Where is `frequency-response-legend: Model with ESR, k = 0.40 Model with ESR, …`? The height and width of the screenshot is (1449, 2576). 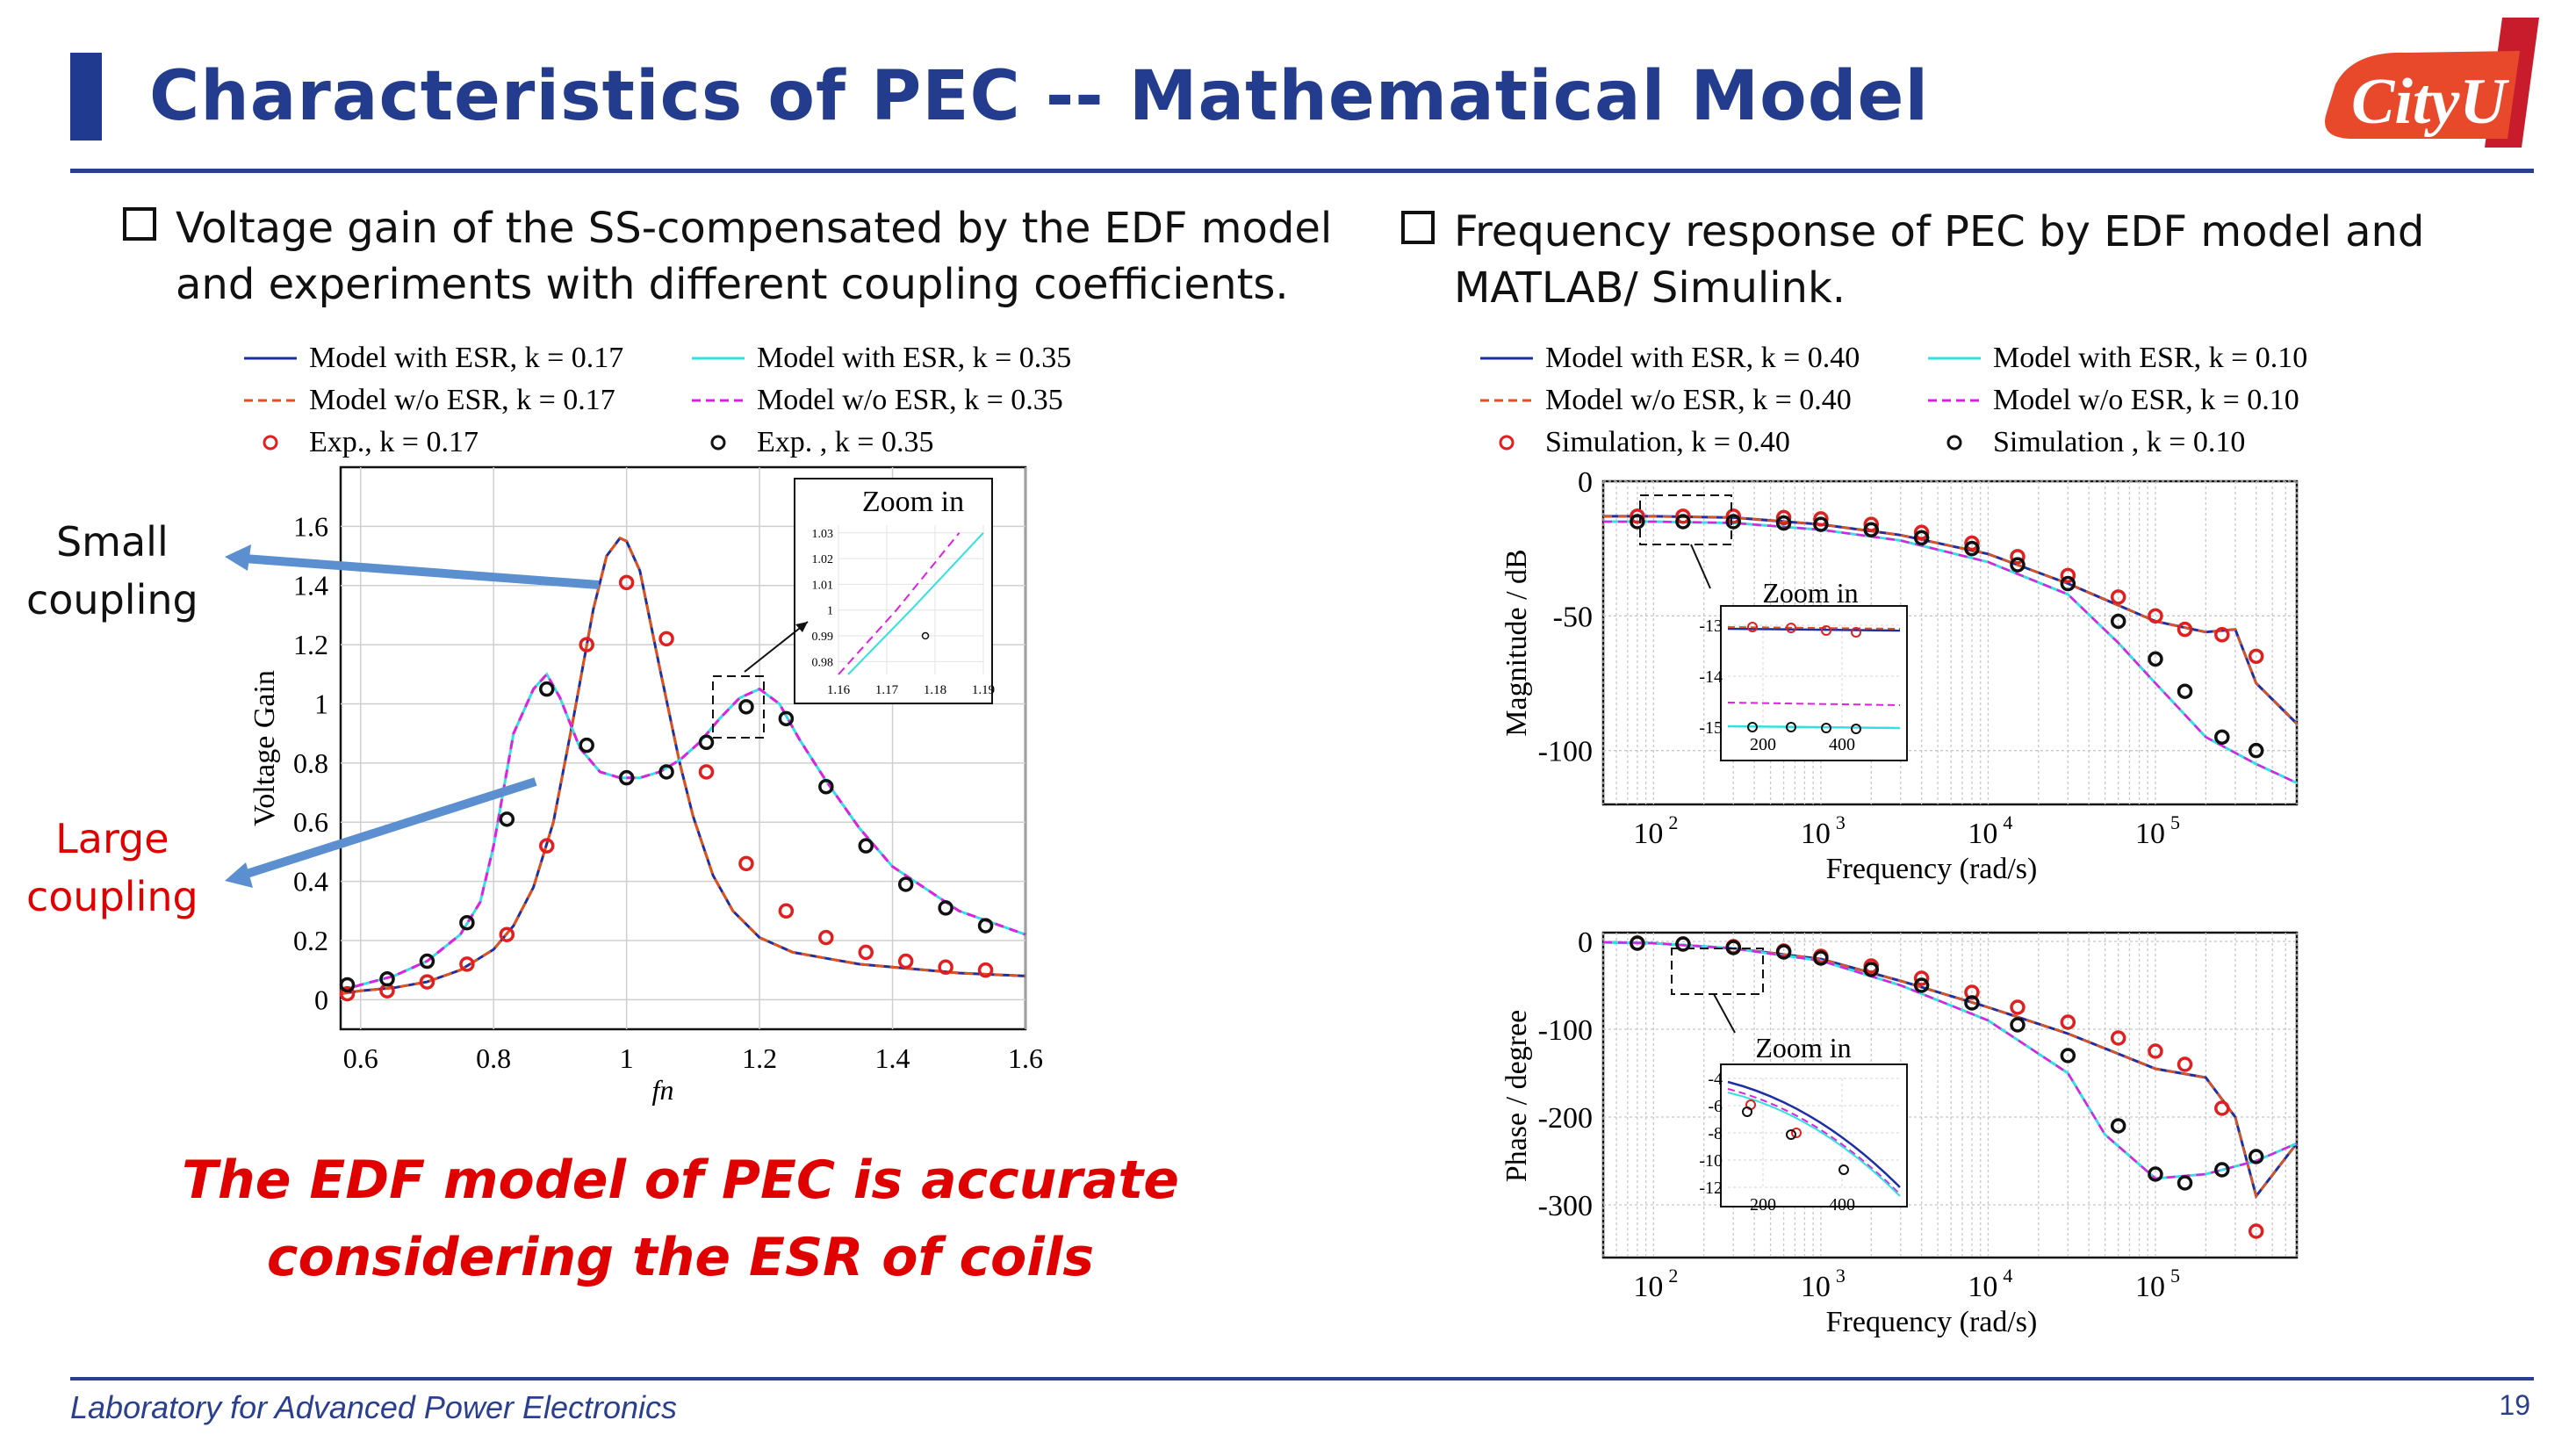
frequency-response-legend: Model with ESR, k = 0.40 Model with ESR, … is located at coordinates (1893, 400).